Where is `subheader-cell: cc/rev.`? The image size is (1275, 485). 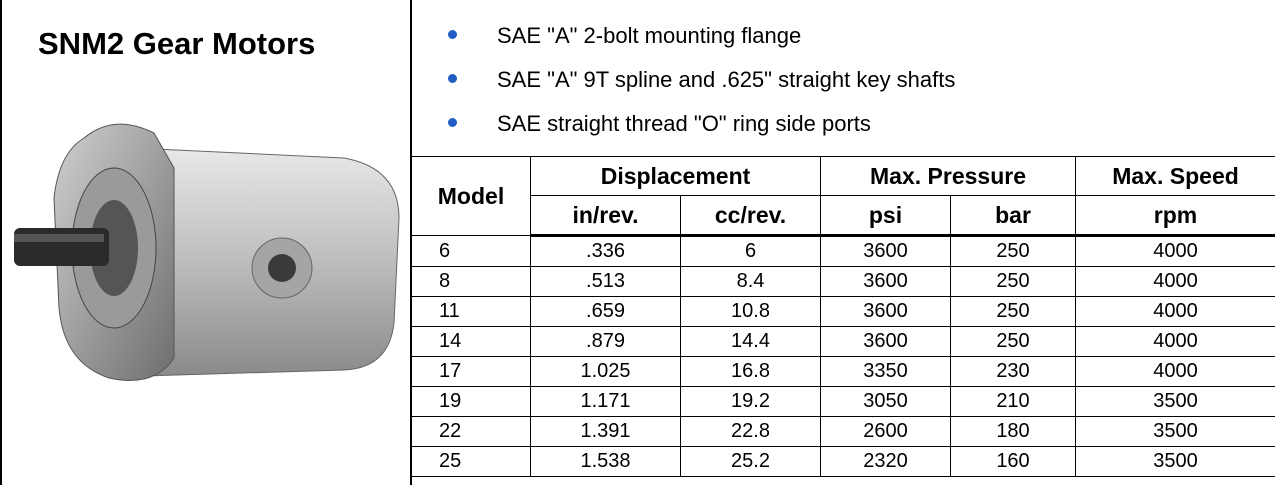 subheader-cell: cc/rev. is located at coordinates (750, 216).